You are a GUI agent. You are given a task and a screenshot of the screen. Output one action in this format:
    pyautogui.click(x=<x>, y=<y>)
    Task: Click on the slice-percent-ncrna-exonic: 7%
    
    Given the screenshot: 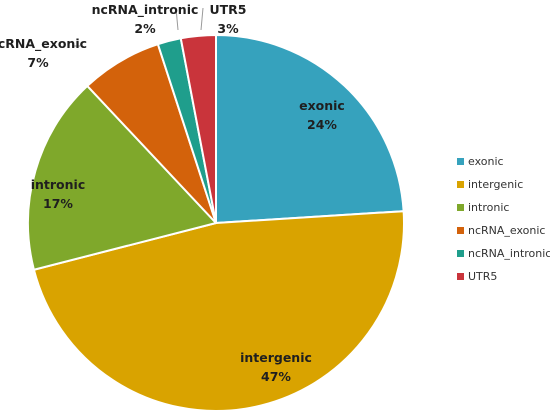 What is the action you would take?
    pyautogui.click(x=38, y=62)
    